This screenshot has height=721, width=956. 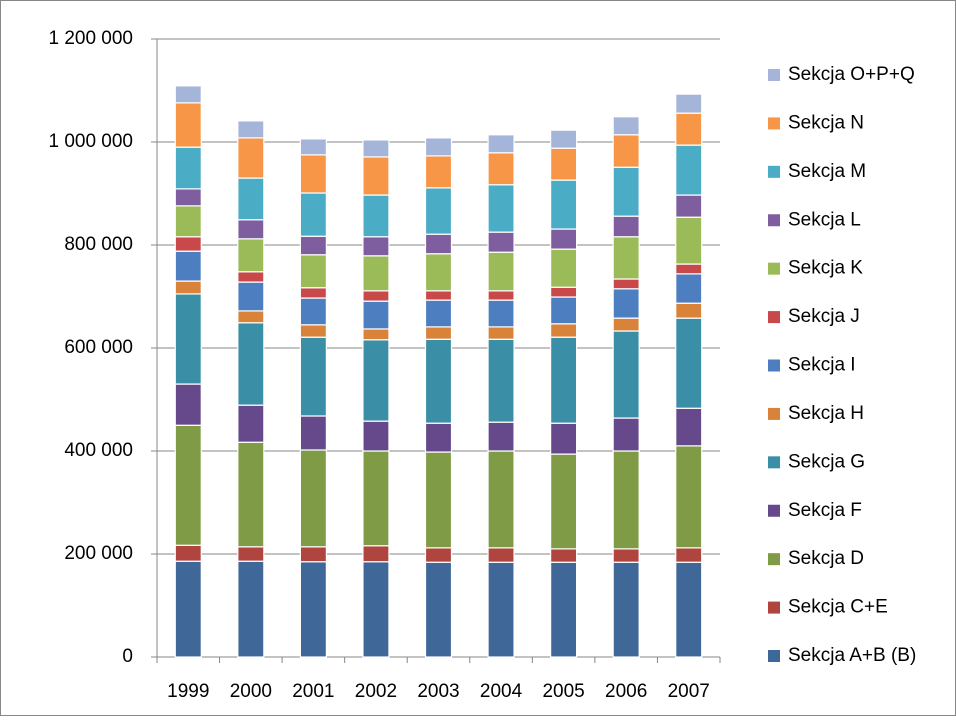 I want to click on legend-label: Sekcja O+P+Q, so click(x=851, y=74).